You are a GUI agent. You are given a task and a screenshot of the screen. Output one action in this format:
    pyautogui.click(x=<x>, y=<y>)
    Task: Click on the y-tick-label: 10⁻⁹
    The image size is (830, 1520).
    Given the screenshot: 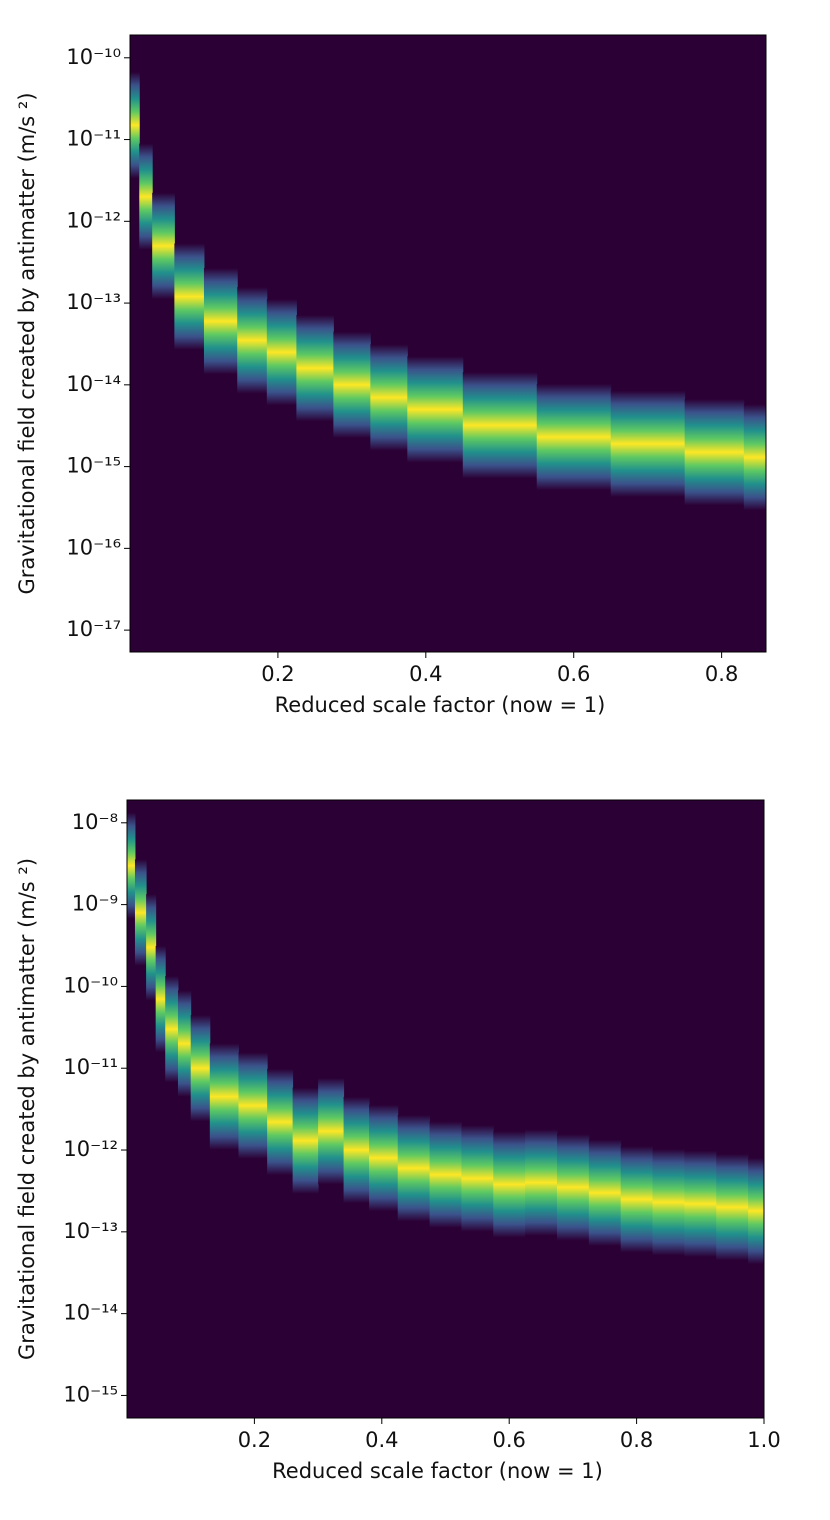 What is the action you would take?
    pyautogui.click(x=95, y=904)
    